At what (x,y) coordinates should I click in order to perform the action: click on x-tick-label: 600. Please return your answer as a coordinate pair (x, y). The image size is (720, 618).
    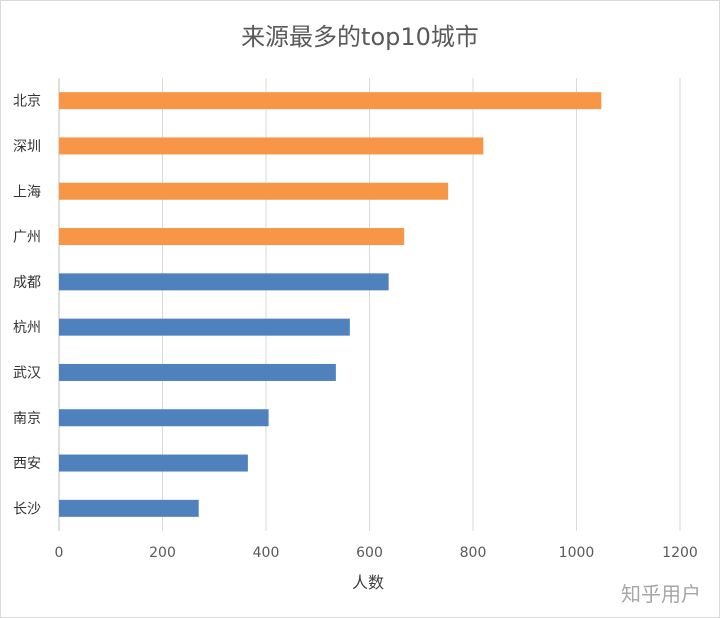
    Looking at the image, I should click on (369, 553).